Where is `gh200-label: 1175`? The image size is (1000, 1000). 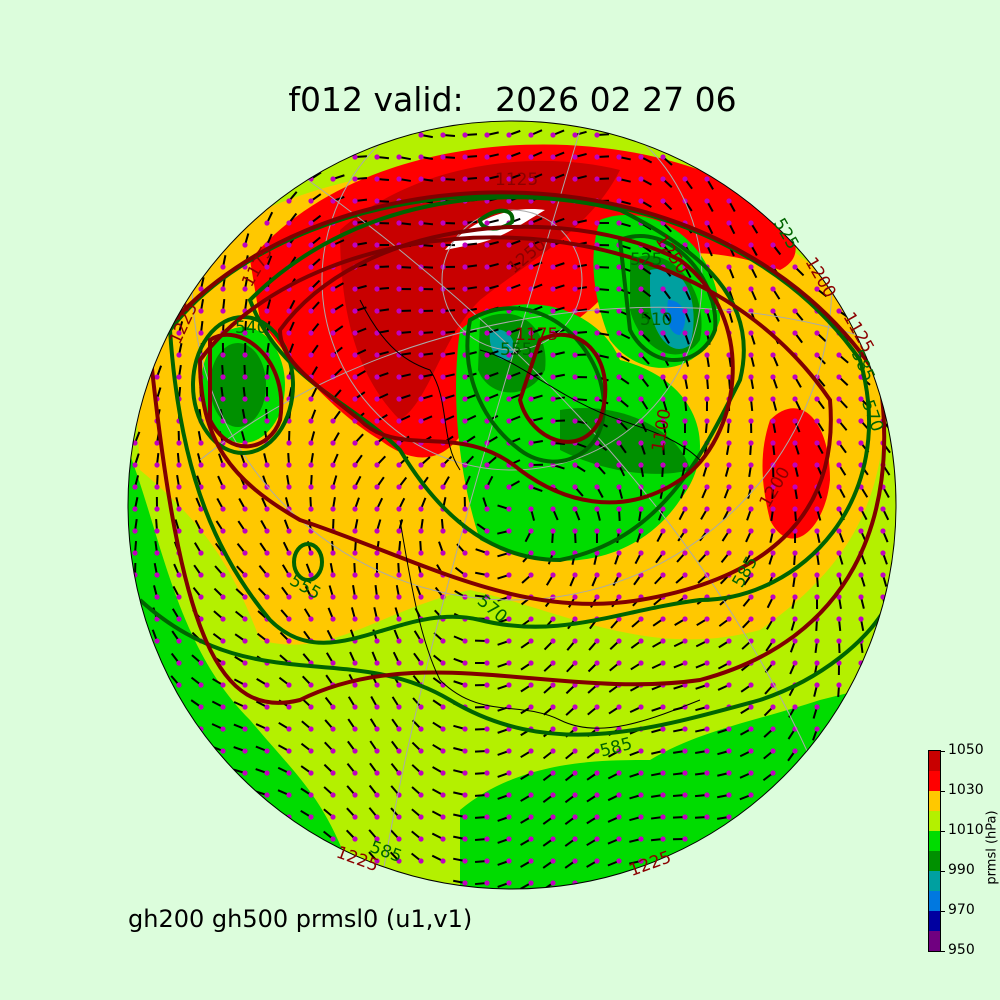 gh200-label: 1175 is located at coordinates (536, 335).